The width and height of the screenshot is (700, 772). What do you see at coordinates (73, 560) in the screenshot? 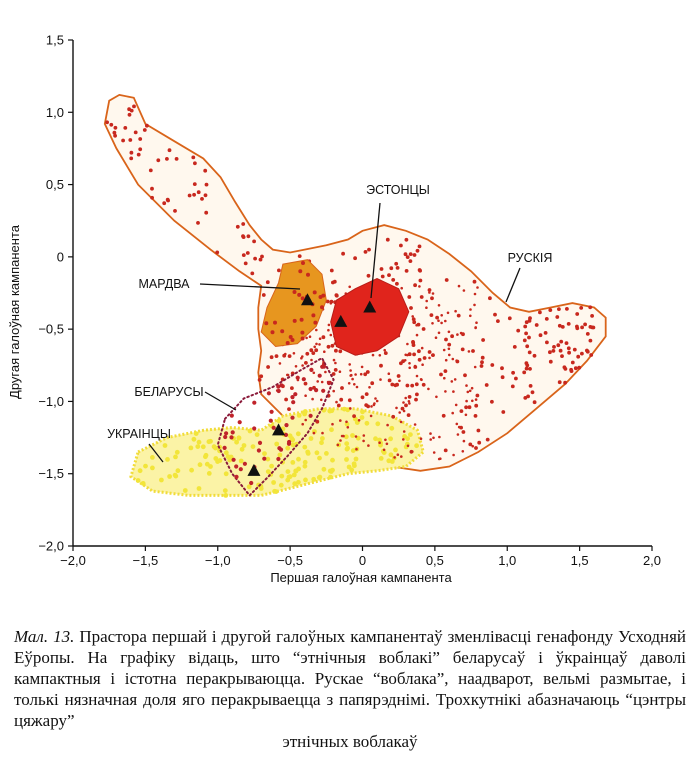
I see `x-tick-label: −2,0` at bounding box center [73, 560].